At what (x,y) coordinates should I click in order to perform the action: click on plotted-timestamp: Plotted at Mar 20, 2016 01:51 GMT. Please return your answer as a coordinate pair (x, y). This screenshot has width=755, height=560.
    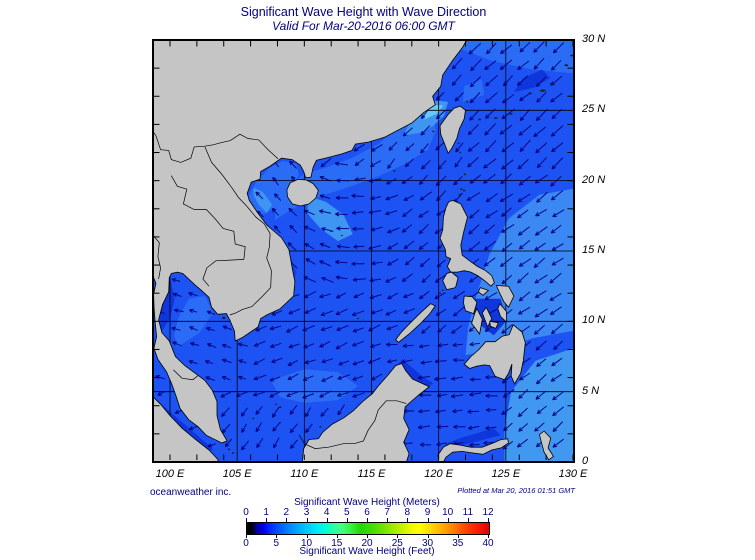
    Looking at the image, I should click on (516, 490).